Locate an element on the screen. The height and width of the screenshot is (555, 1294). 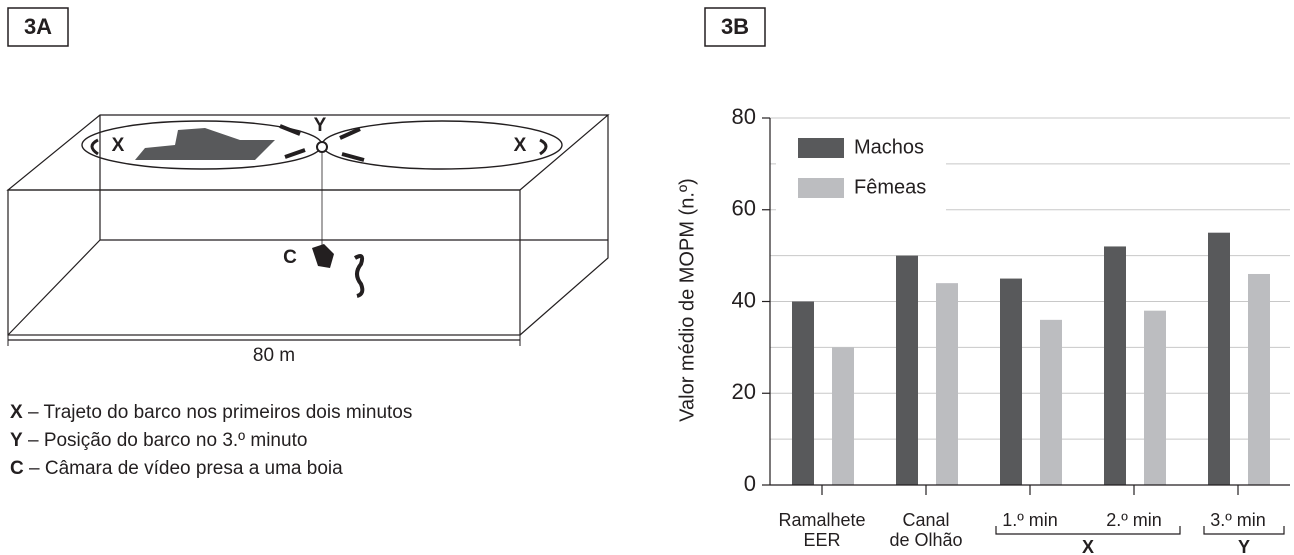
y-tick-label: 20 is located at coordinates (744, 391).